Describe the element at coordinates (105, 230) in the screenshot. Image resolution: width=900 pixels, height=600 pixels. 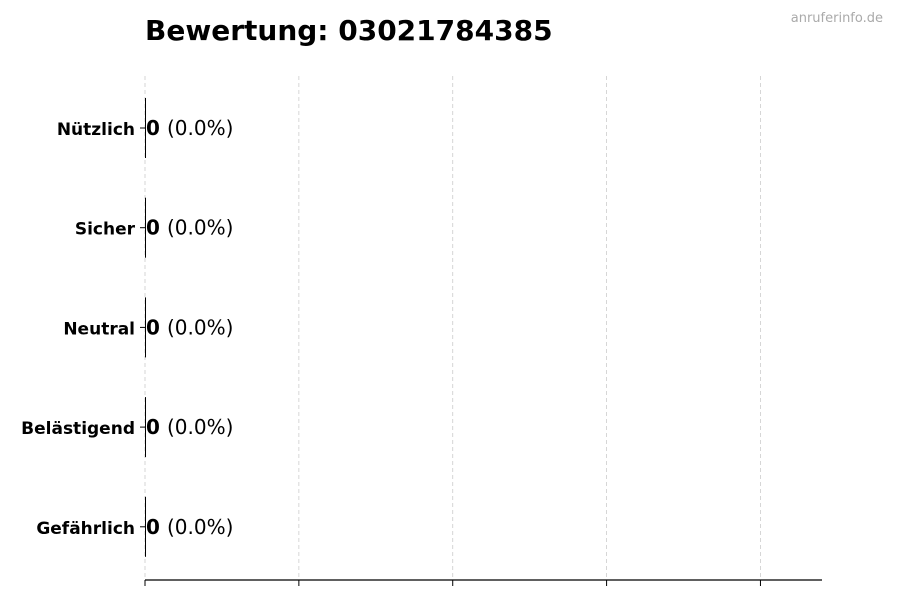
I see `category-label: Sicher` at that location.